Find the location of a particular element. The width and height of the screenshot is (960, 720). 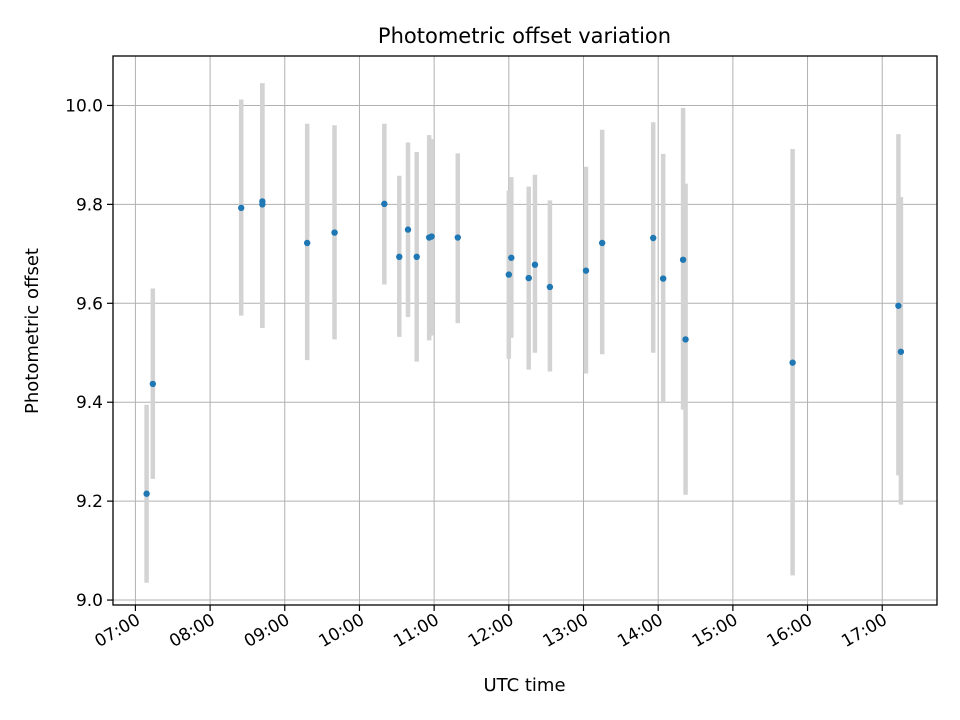

x-axis-title: UTC time is located at coordinates (524, 685).